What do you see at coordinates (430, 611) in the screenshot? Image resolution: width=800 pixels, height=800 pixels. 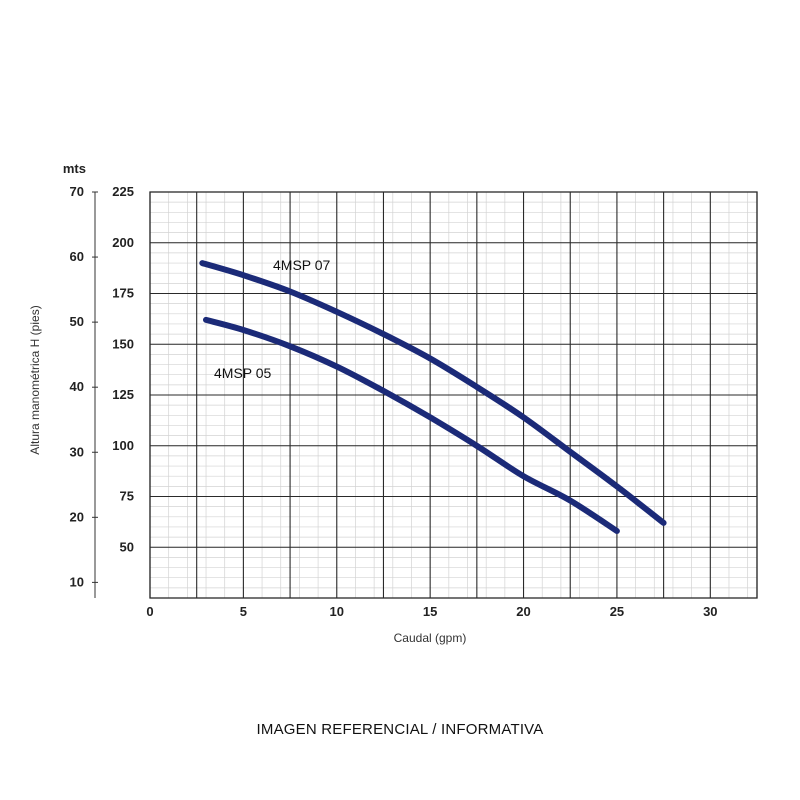 I see `x-tick-label: 15` at bounding box center [430, 611].